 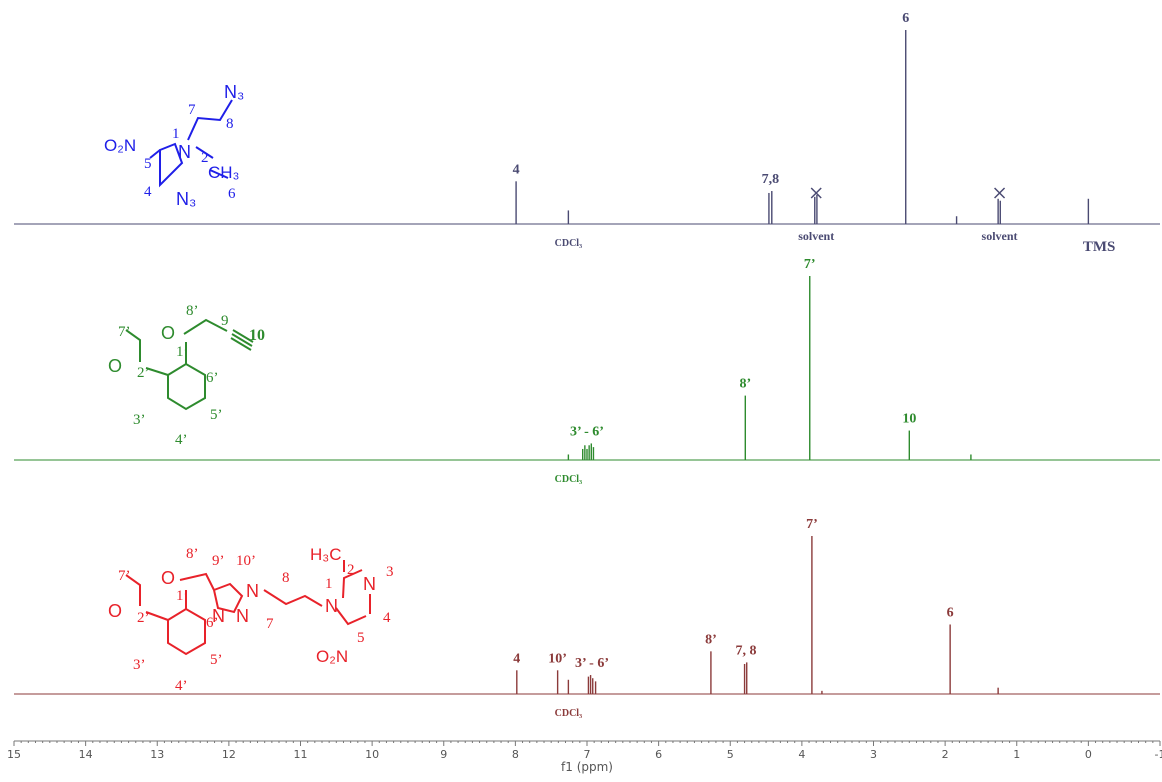 I want to click on bot-pos1: 1, so click(x=329, y=584).